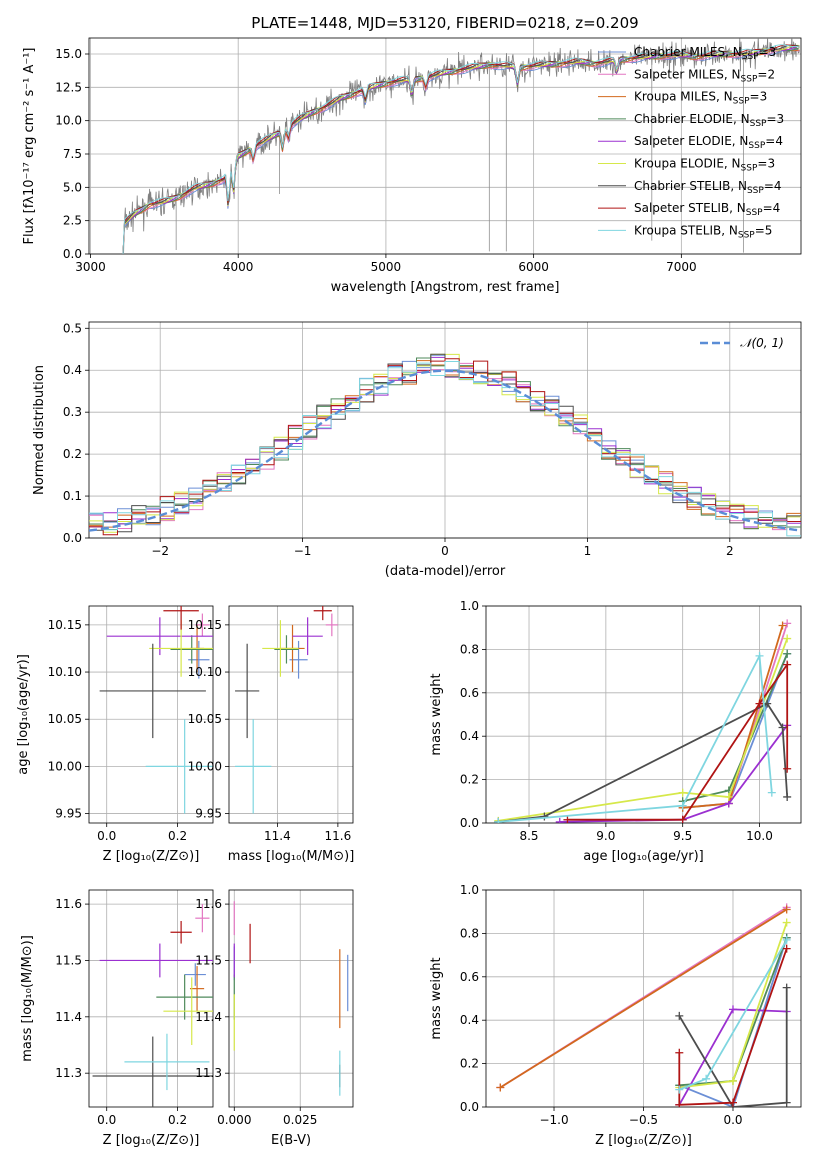  What do you see at coordinates (177, 836) in the screenshot?
I see `x-tick-label: 0.2` at bounding box center [177, 836].